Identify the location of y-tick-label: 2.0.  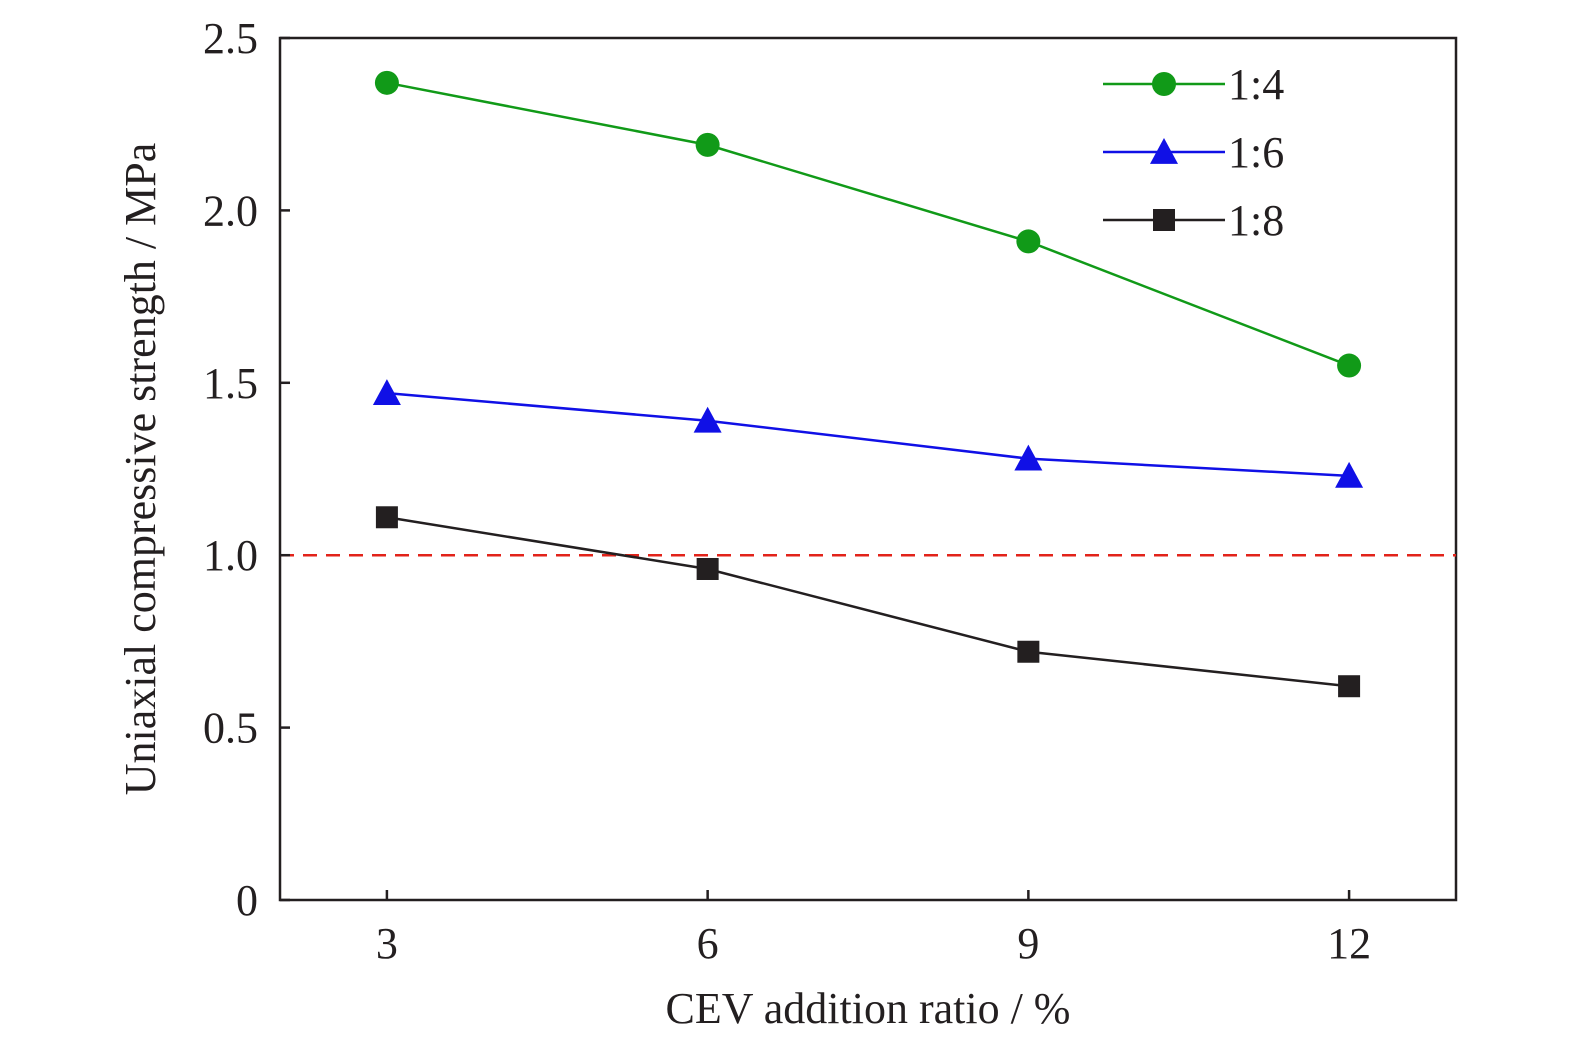
(230, 210).